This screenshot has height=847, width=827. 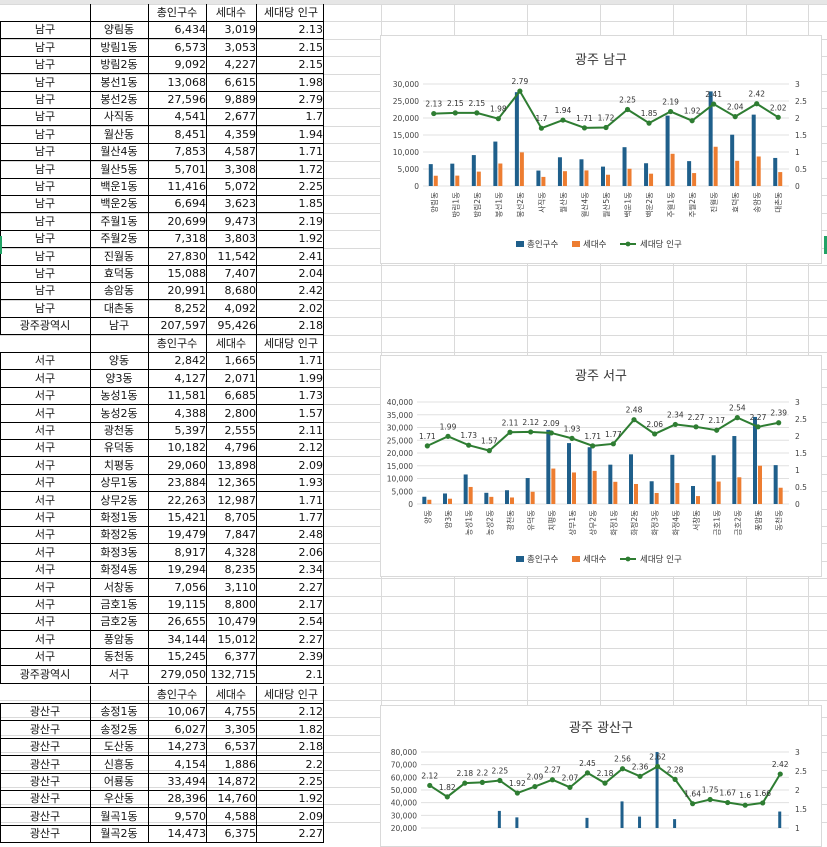 I want to click on dong-cell: 진월동, so click(x=119, y=256).